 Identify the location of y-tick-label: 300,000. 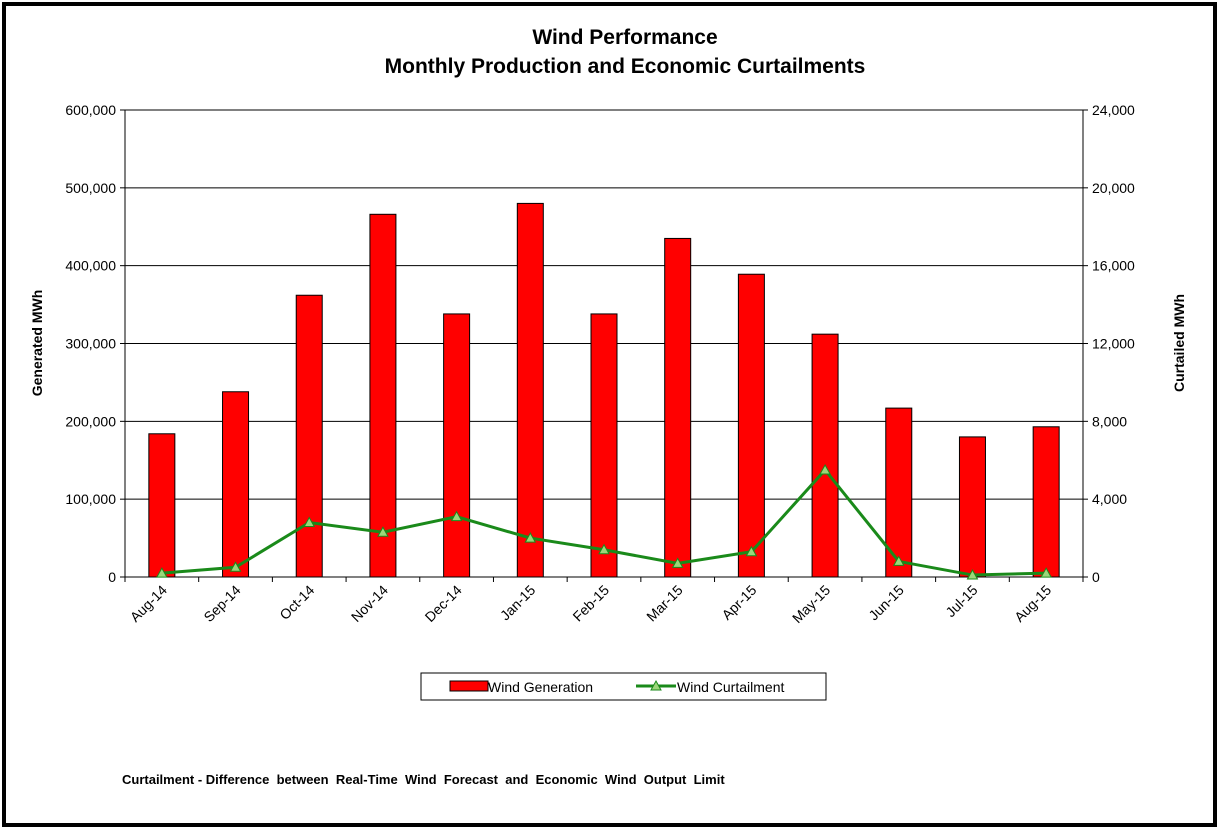
(90, 344).